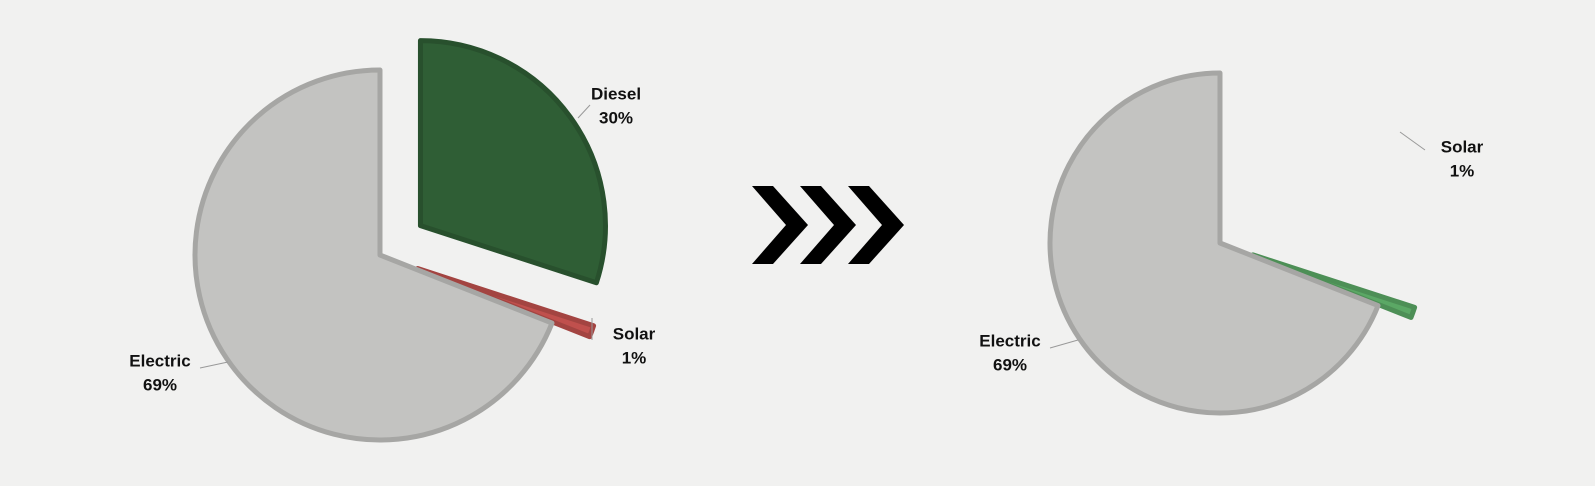 This screenshot has height=486, width=1595. I want to click on slice-label: Diesel, so click(616, 93).